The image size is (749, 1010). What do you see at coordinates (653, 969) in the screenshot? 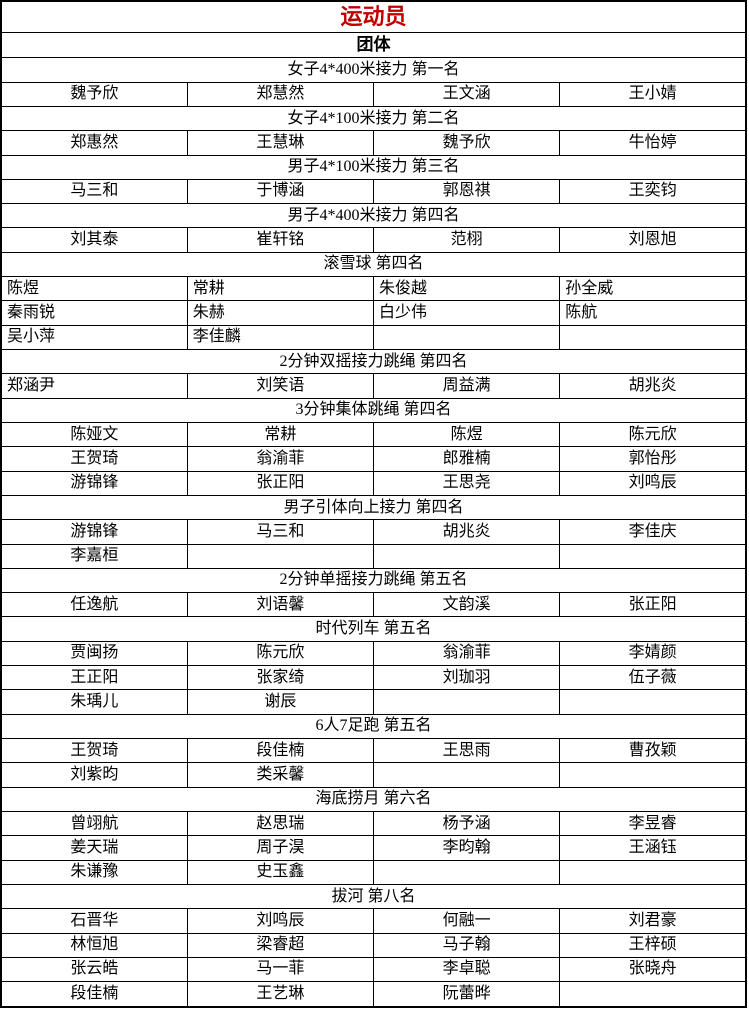
I see `athlete-name-cell: 张晓舟` at bounding box center [653, 969].